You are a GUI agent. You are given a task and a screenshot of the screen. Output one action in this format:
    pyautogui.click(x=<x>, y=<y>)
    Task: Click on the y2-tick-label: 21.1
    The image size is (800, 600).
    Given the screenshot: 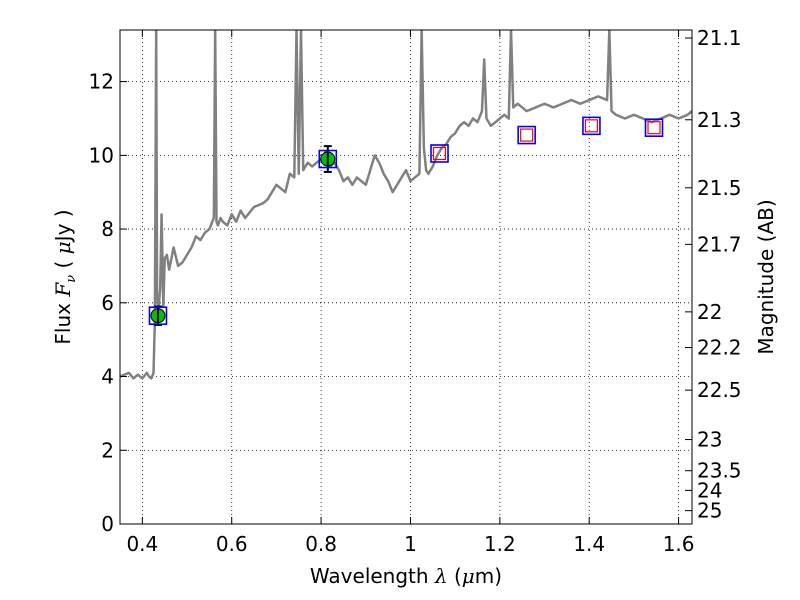 What is the action you would take?
    pyautogui.click(x=719, y=38)
    